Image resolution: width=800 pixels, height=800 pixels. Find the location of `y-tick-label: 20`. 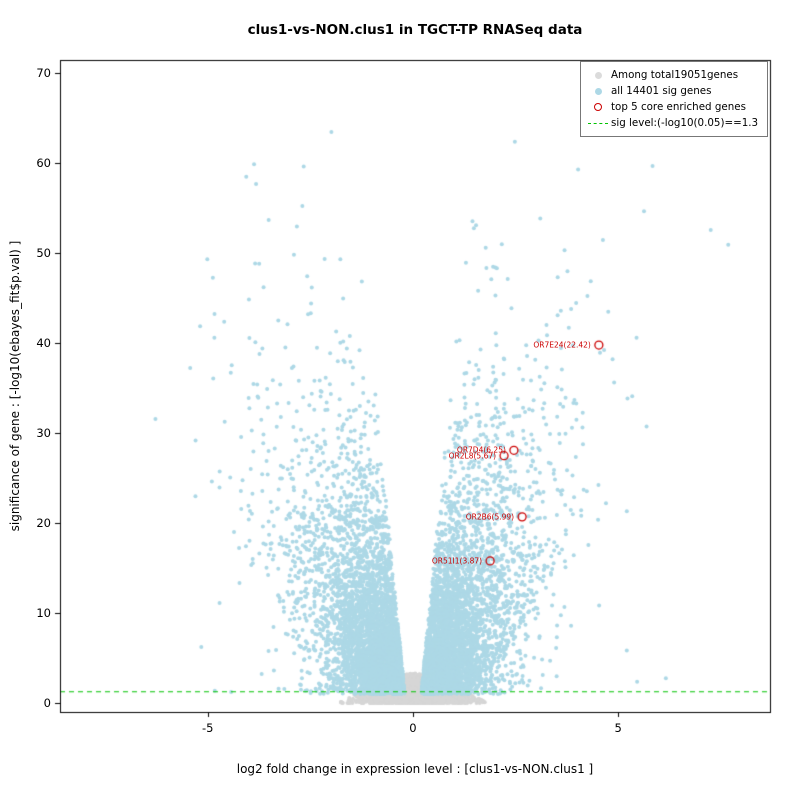

y-tick-label: 20 is located at coordinates (43, 523).